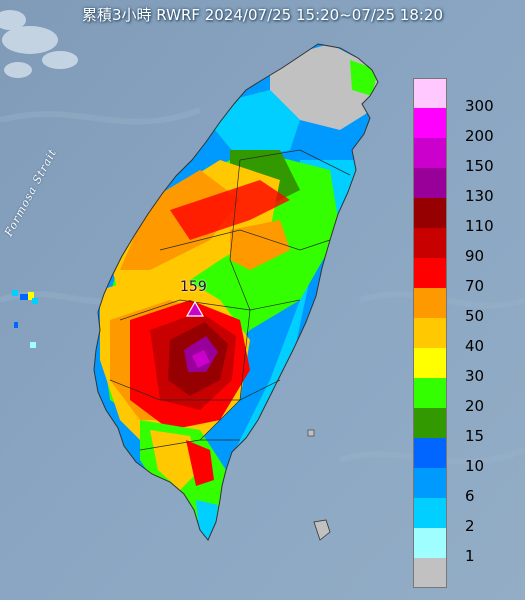  What do you see at coordinates (475, 376) in the screenshot?
I see `legend-label: 30` at bounding box center [475, 376].